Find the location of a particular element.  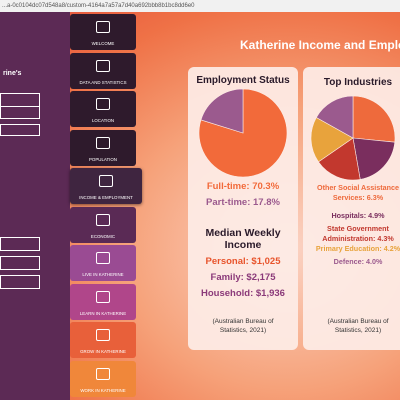

nav-tile: LIVE IN KATHERINE is located at coordinates (103, 263).